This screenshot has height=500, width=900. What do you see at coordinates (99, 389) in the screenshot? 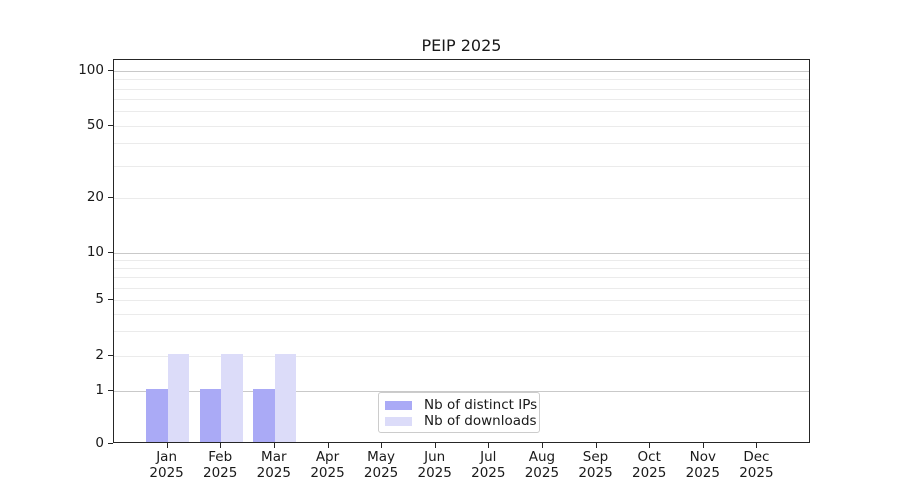
I see `y-tick-label: 1` at bounding box center [99, 389].